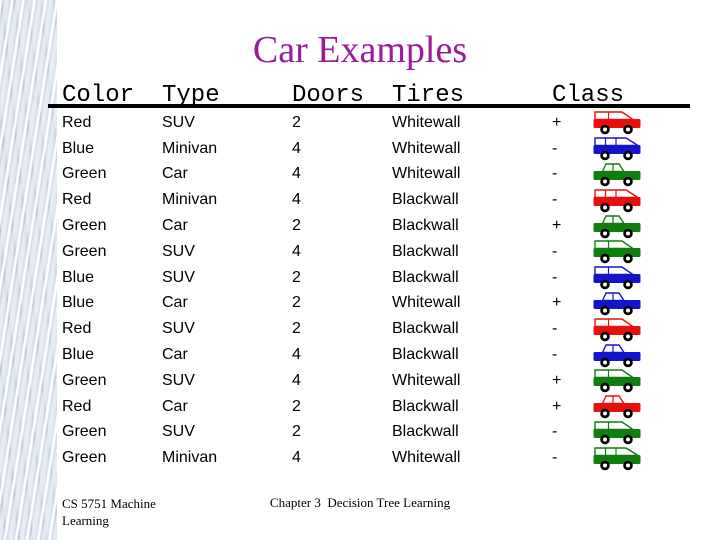 This screenshot has height=540, width=720. Describe the element at coordinates (360, 502) in the screenshot. I see `footer-chapter-label: Chapter 3 Decision Tree Learning` at that location.